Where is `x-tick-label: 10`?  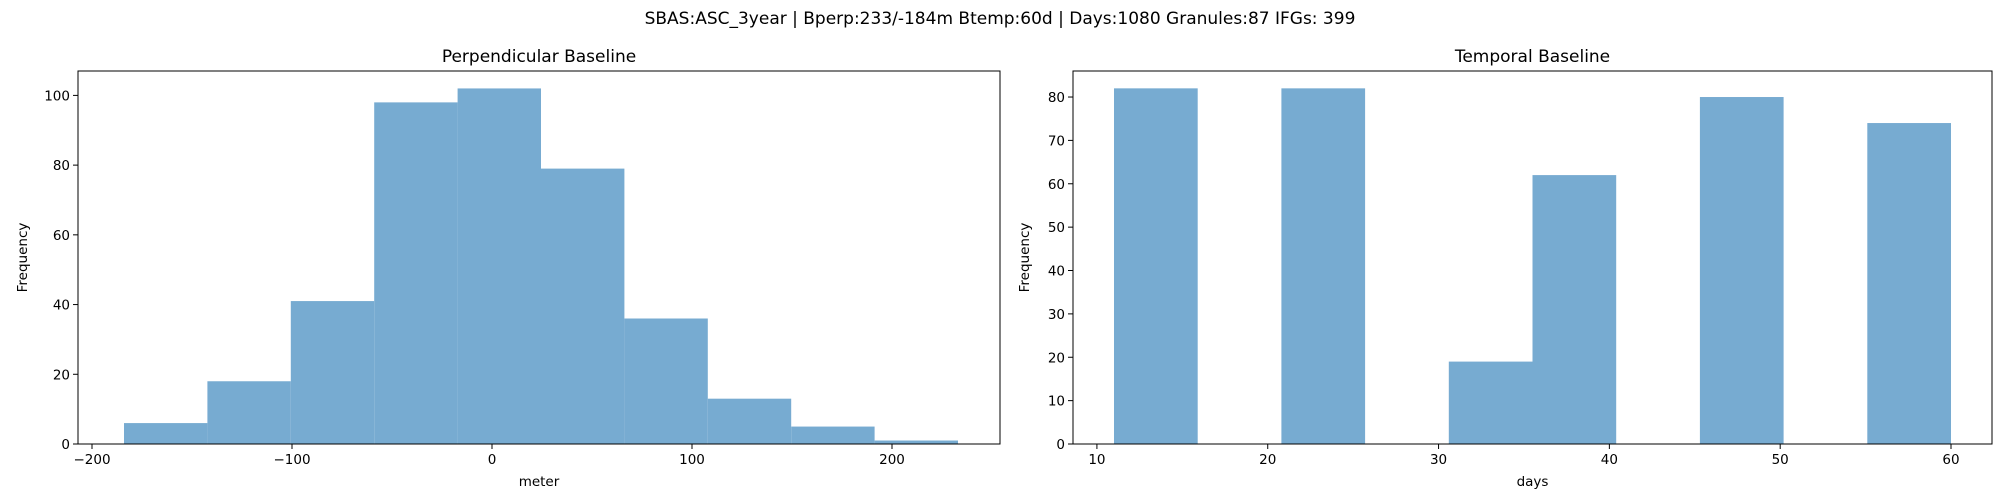
x-tick-label: 10 is located at coordinates (1096, 460).